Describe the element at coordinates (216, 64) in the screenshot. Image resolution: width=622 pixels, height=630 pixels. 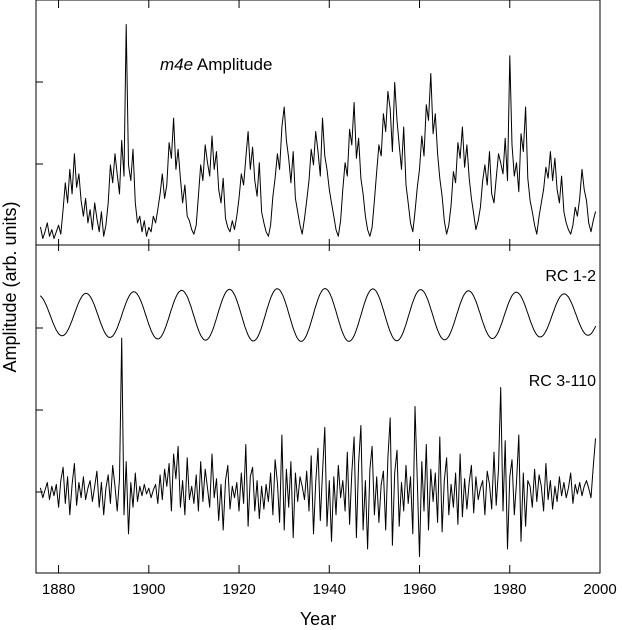
I see `panel-label-m4e-amplitude: m4e Amplitude` at that location.